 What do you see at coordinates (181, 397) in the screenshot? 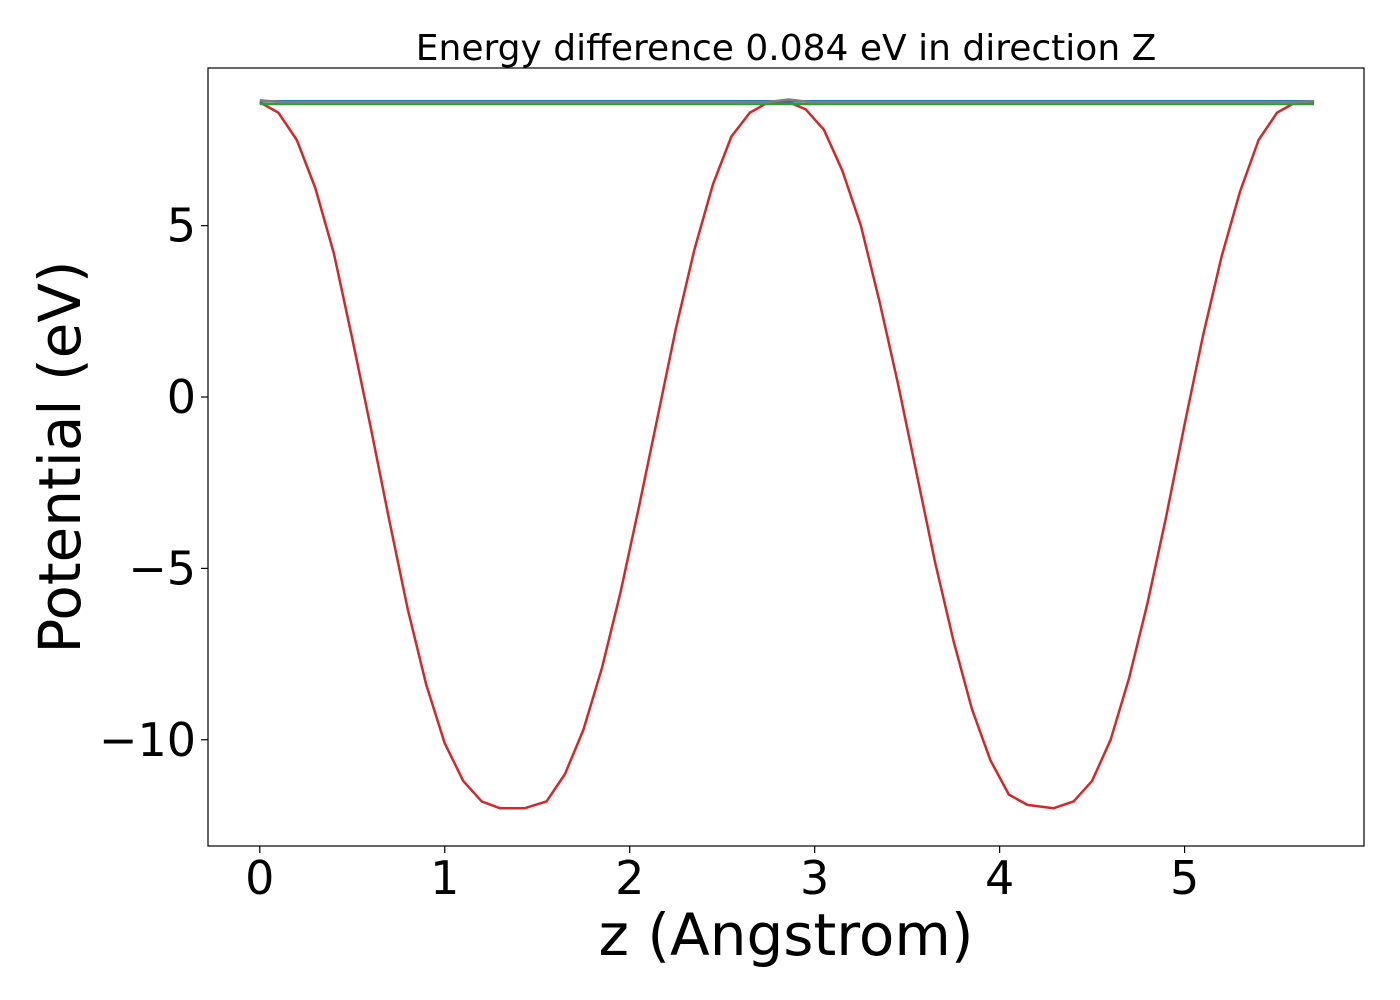
I see `y-tick-label: 0` at bounding box center [181, 397].